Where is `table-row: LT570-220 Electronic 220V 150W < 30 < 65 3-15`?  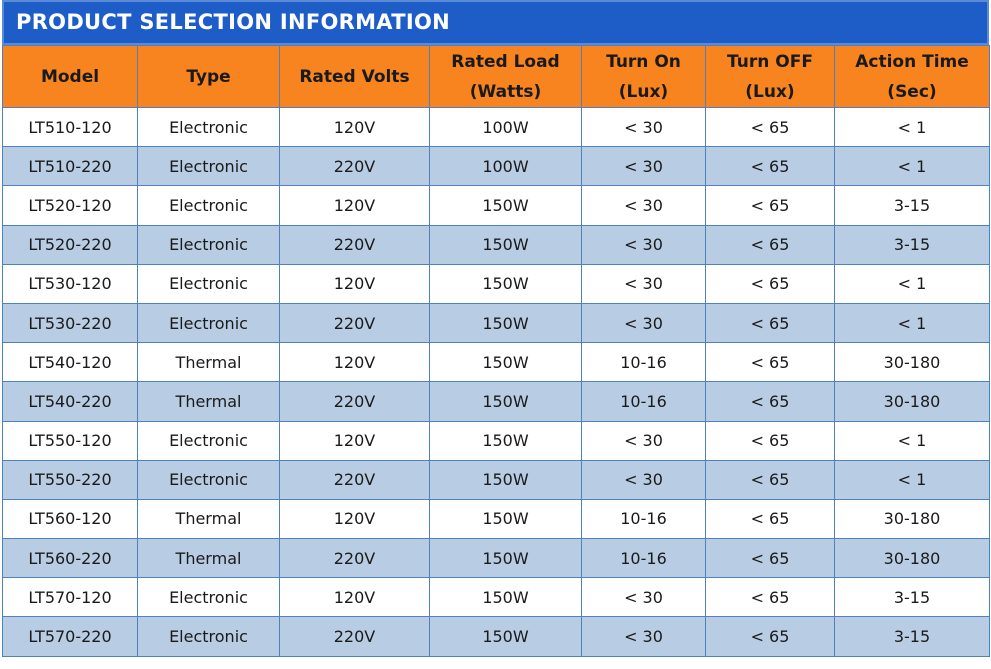
table-row: LT570-220 Electronic 220V 150W < 30 < 65 3-15 is located at coordinates (496, 636).